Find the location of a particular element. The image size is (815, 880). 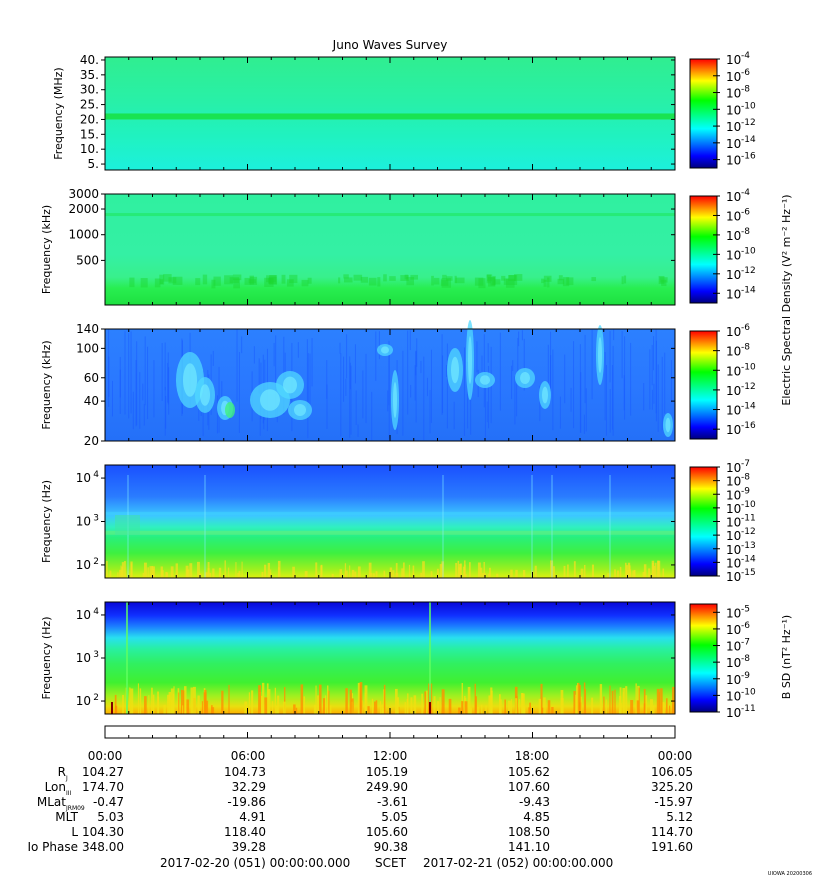

ephemeris-value: 191.60 is located at coordinates (672, 847).